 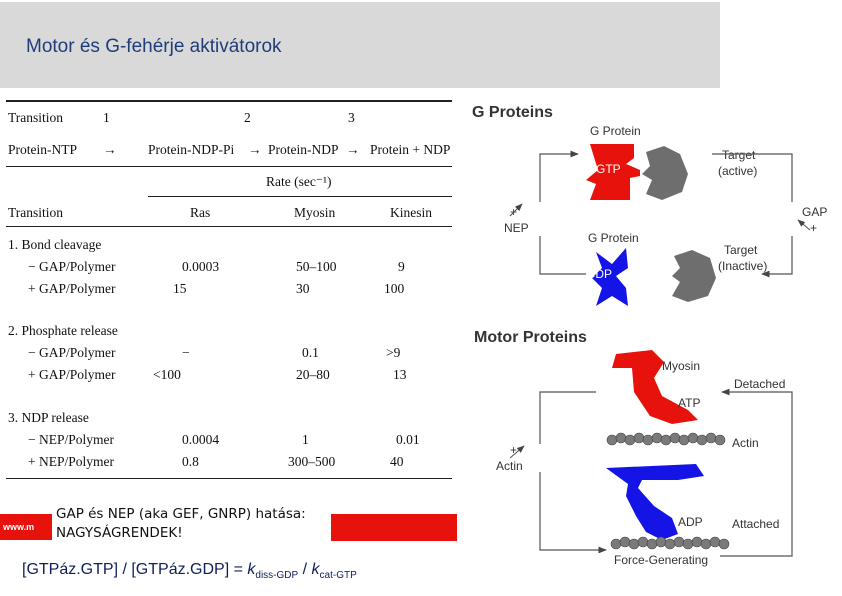 I want to click on actin-arrow, so click(x=517, y=452).